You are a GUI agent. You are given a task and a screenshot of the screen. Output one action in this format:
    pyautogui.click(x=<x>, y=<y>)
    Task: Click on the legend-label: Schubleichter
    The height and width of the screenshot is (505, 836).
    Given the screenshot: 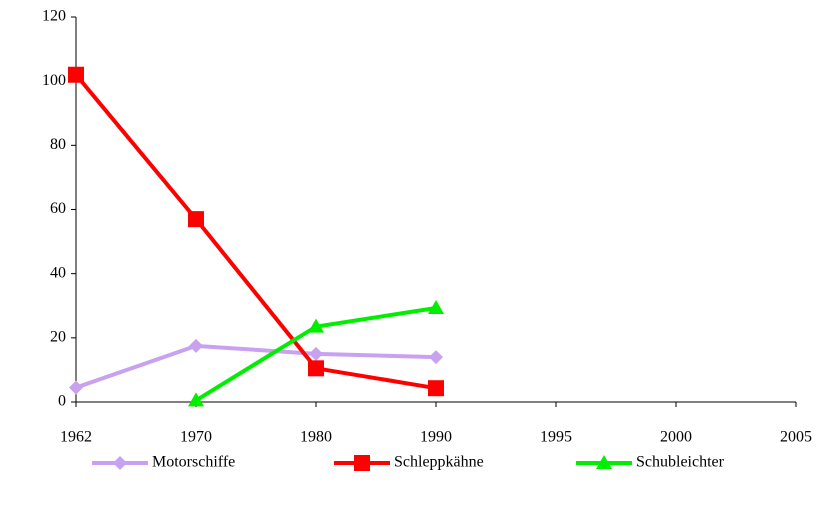 What is the action you would take?
    pyautogui.click(x=680, y=462)
    